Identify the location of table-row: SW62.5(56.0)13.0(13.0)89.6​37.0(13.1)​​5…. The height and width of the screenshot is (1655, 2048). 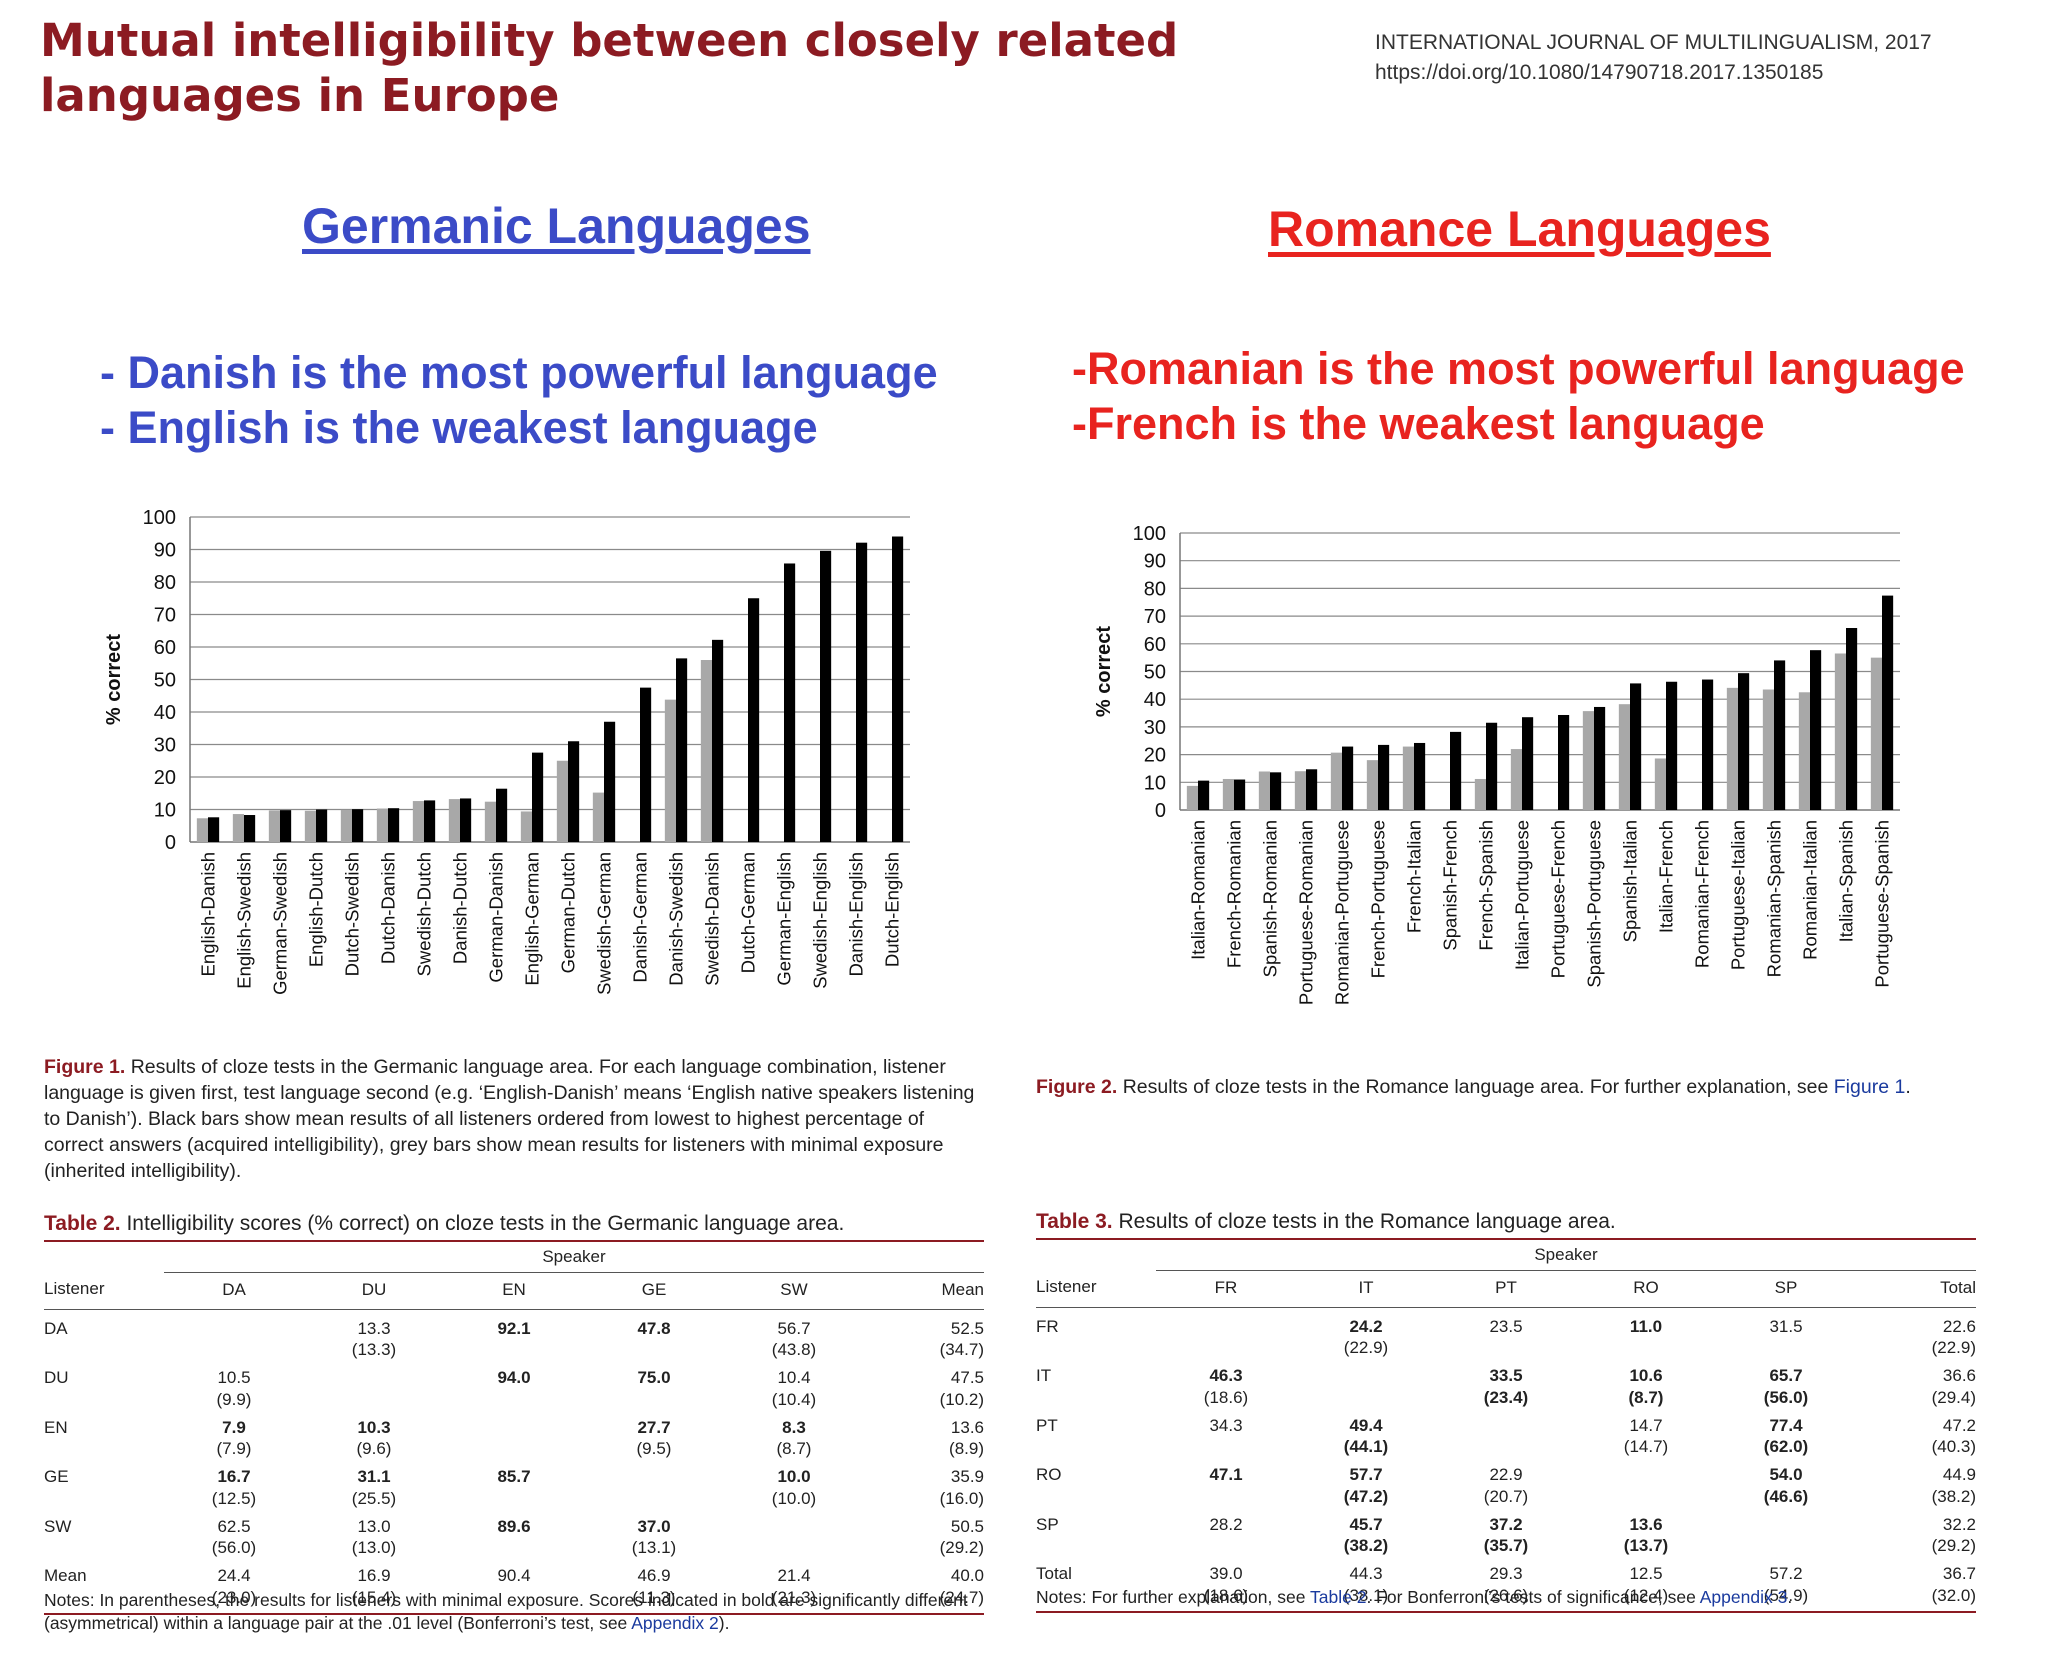
(514, 1537).